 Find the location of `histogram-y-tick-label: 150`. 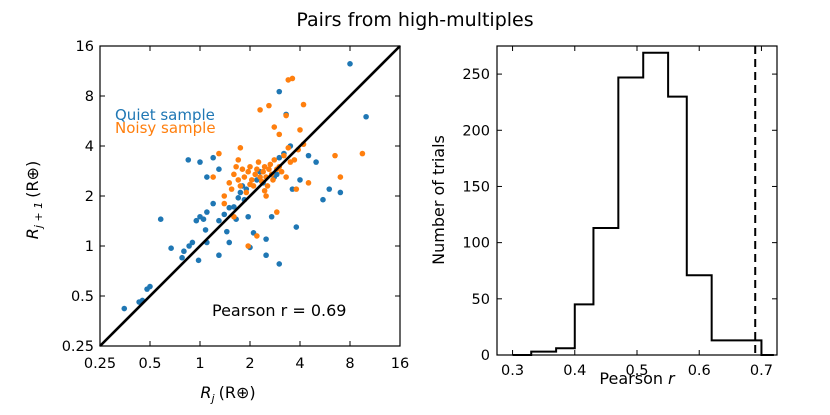

histogram-y-tick-label: 150 is located at coordinates (476, 187).